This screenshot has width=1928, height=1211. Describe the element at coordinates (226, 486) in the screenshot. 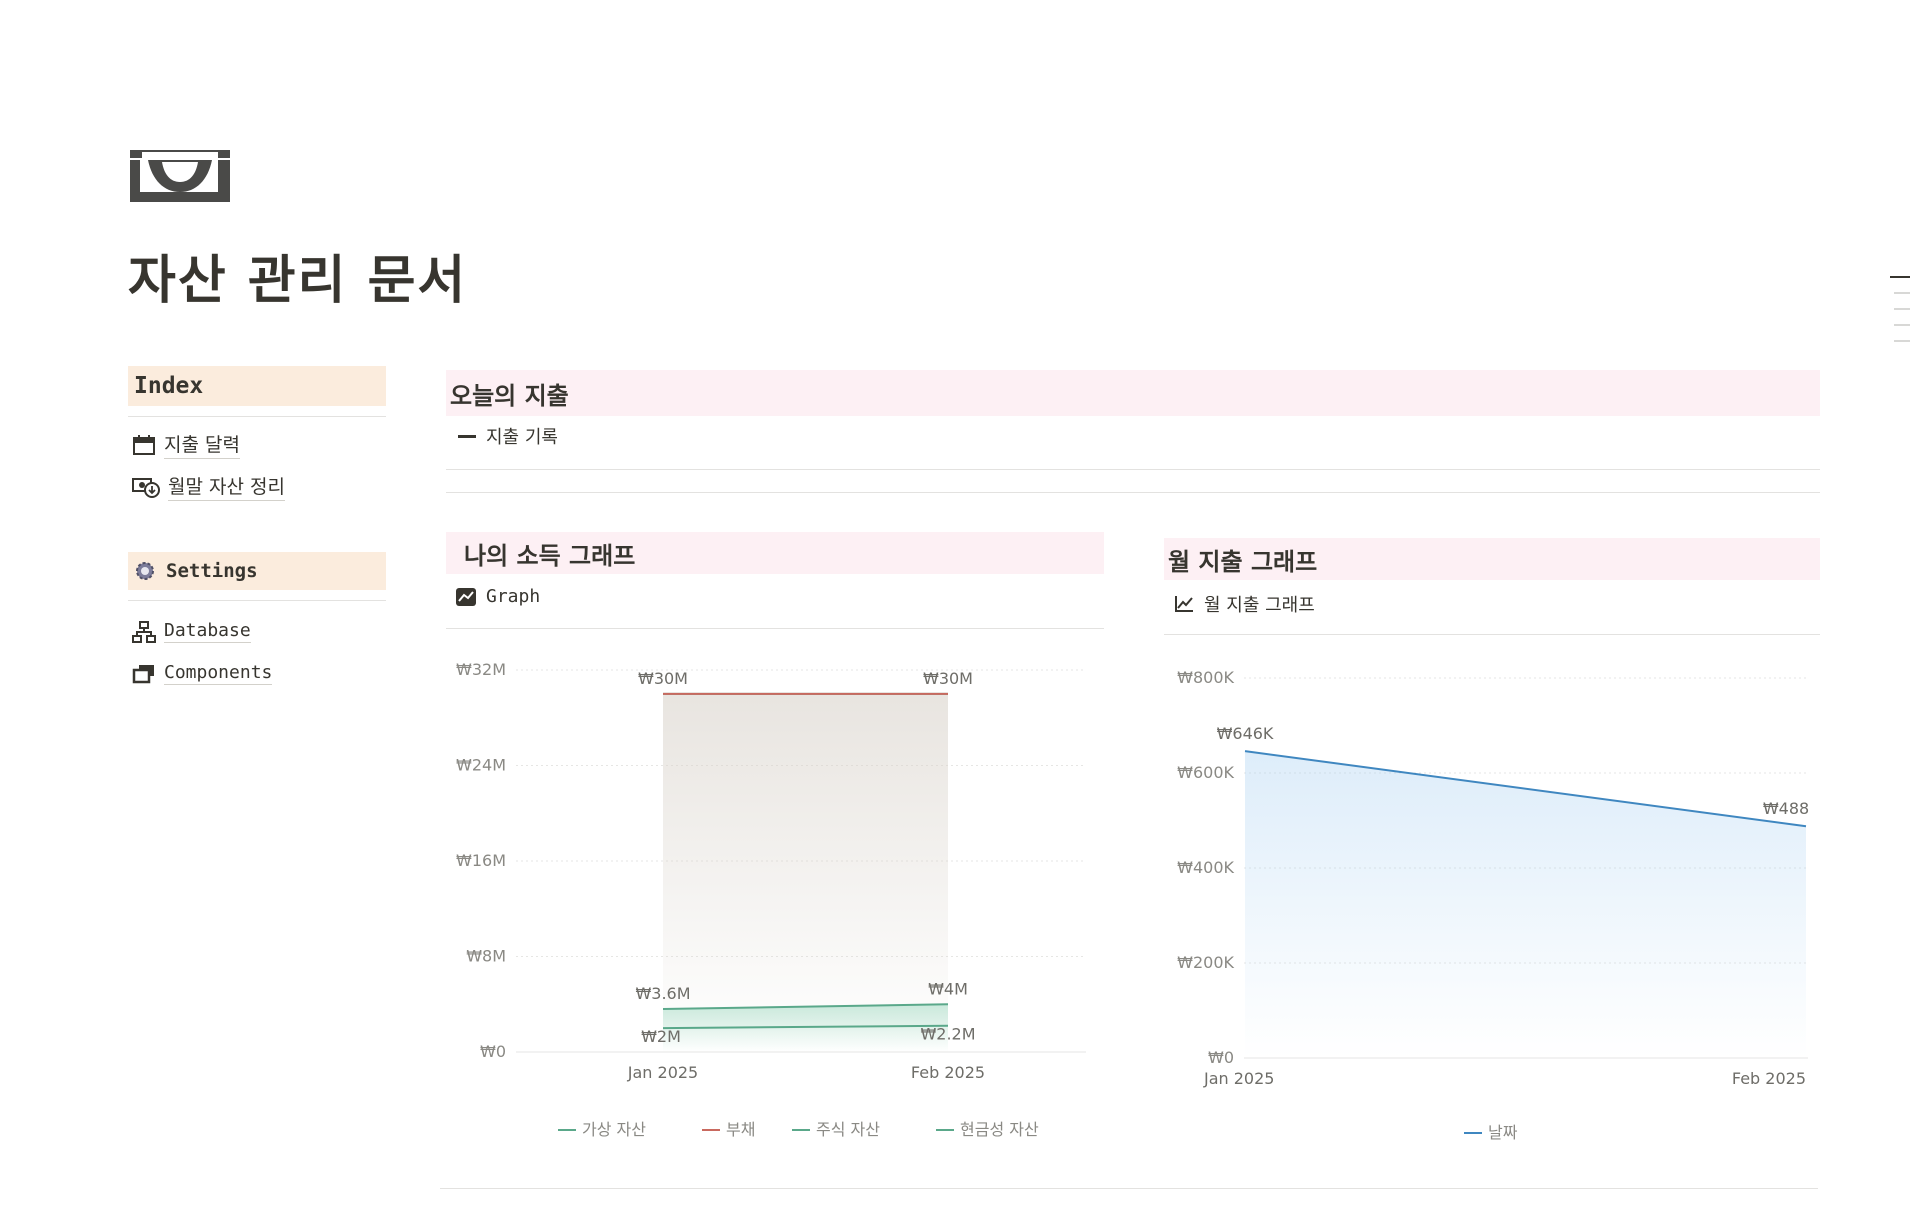

I see `nav-link-label: 월말 자산 정리` at that location.